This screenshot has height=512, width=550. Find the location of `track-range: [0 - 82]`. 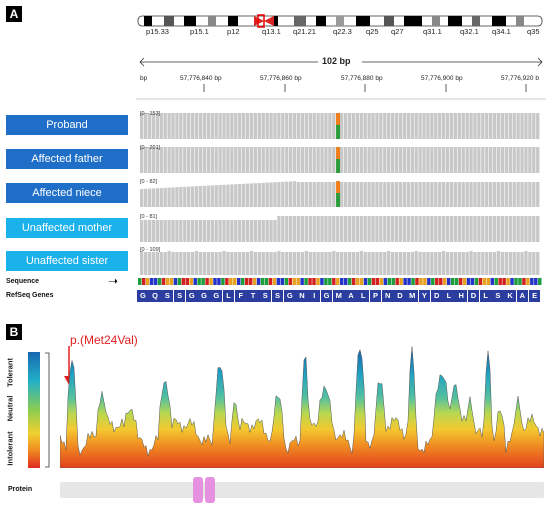

track-range: [0 - 82] is located at coordinates (149, 182).